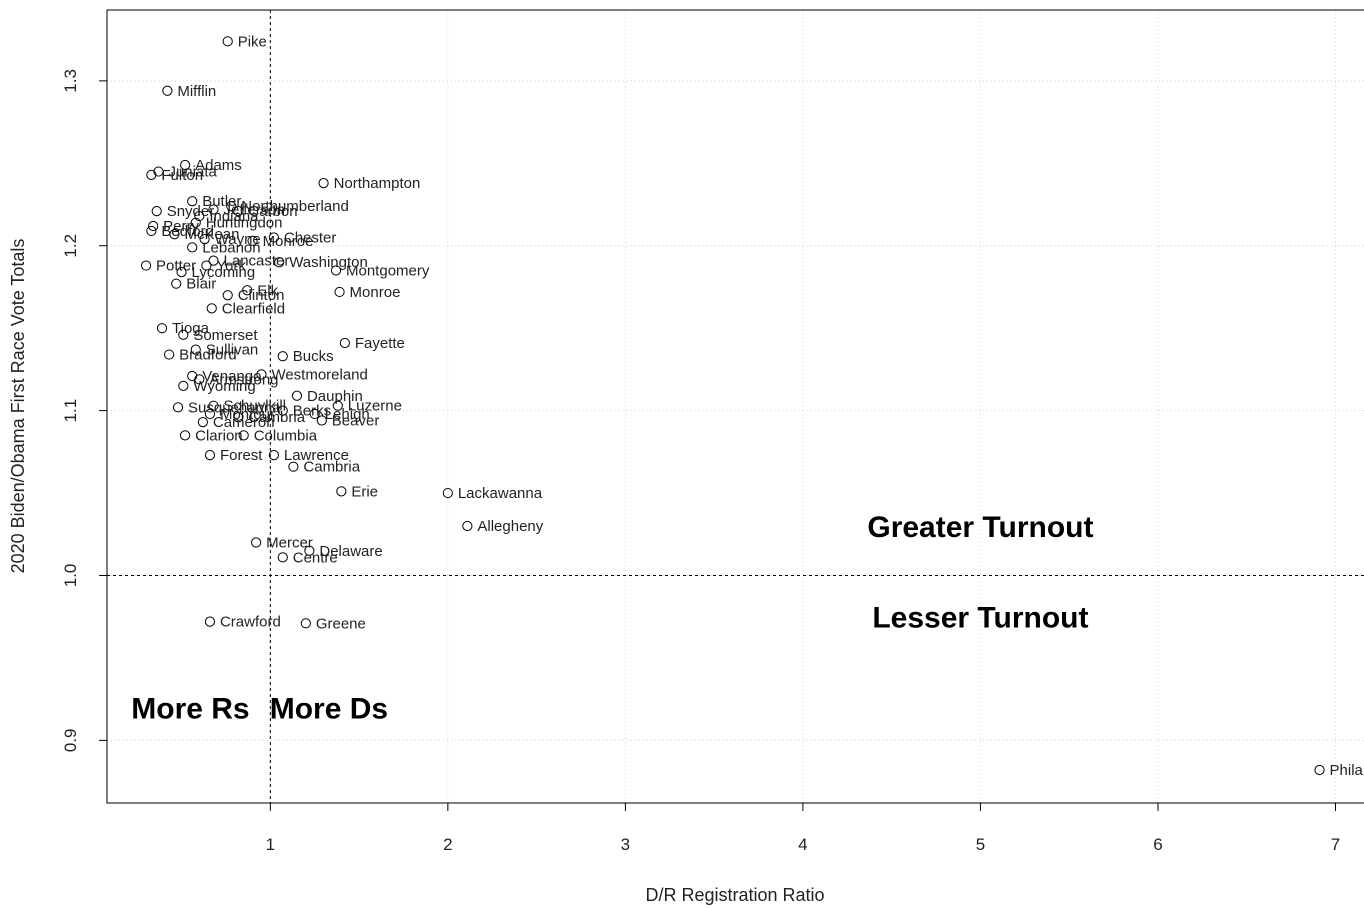 The image size is (1364, 909). I want to click on data-point-label: Fulton, so click(182, 175).